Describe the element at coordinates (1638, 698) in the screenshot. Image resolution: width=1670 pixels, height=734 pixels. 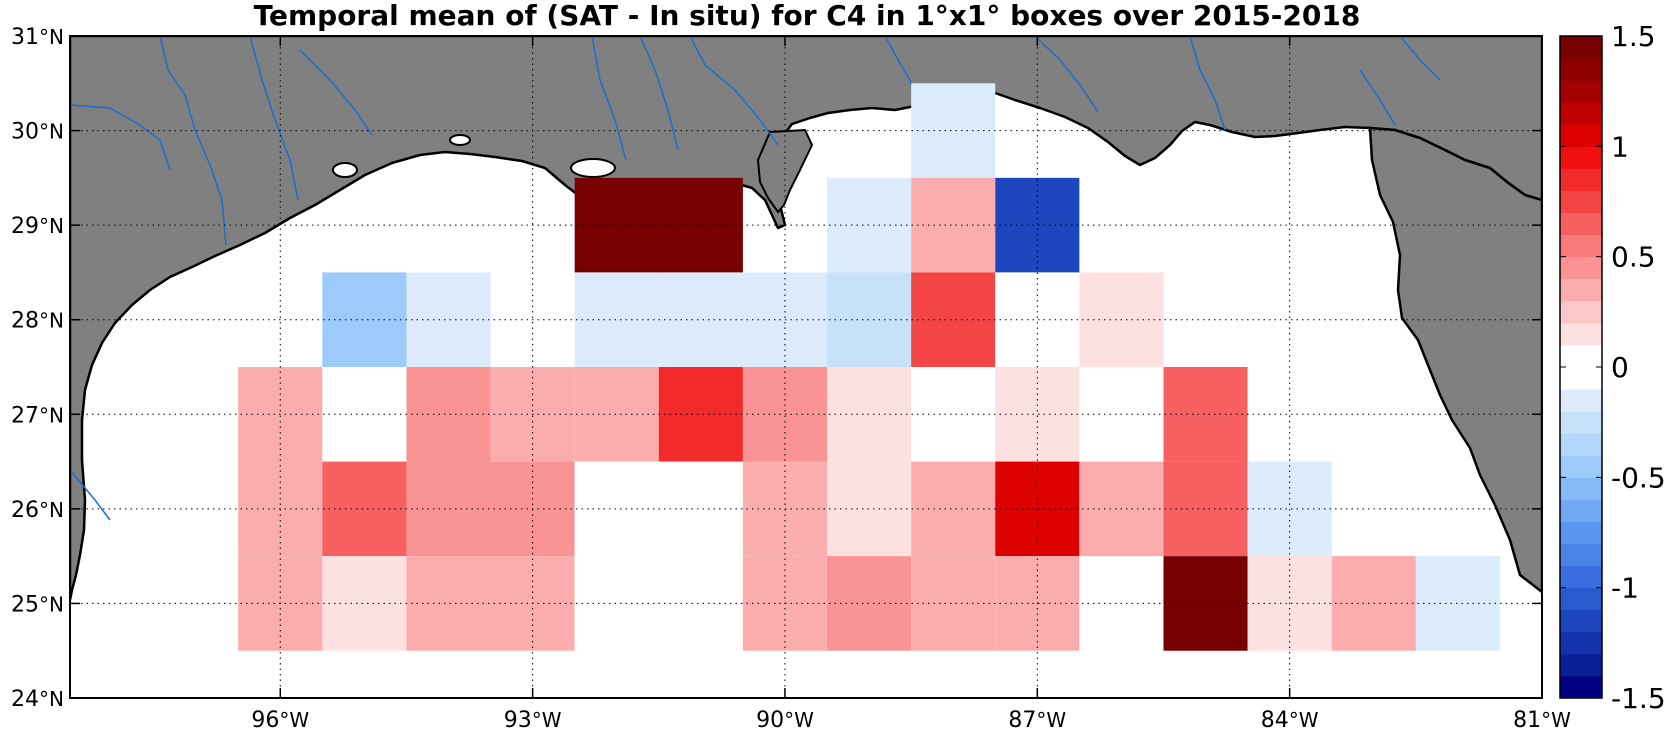
I see `colorbar-tick-label: -1.5` at that location.